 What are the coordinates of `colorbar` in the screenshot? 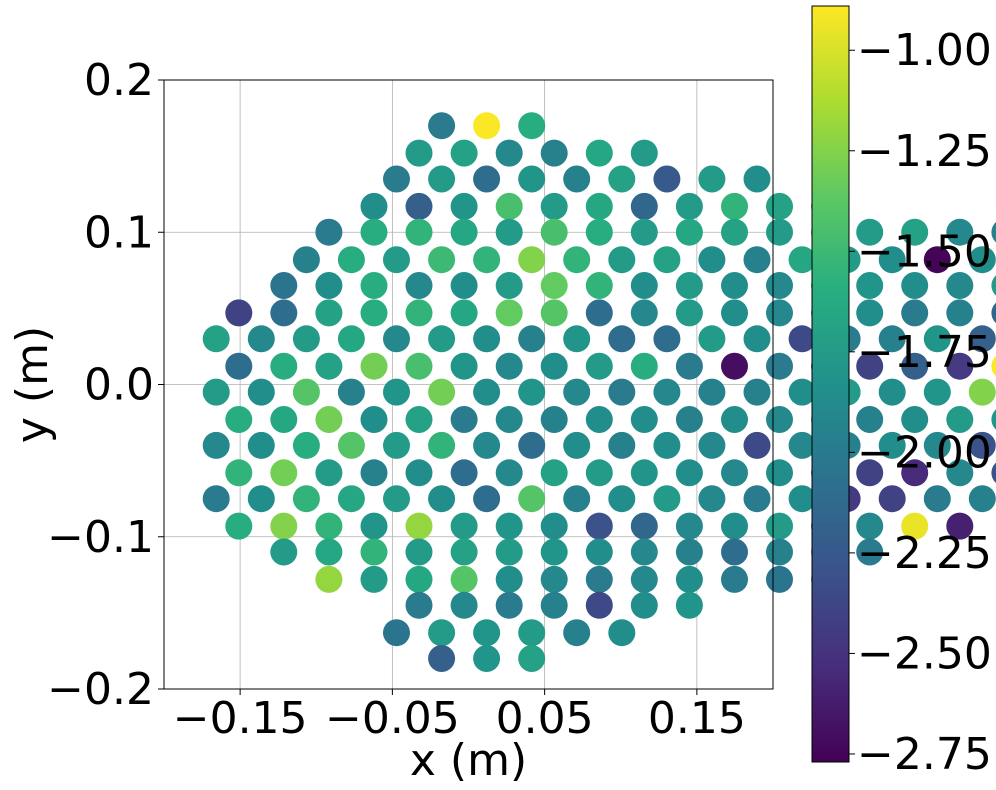 It's located at (830, 384).